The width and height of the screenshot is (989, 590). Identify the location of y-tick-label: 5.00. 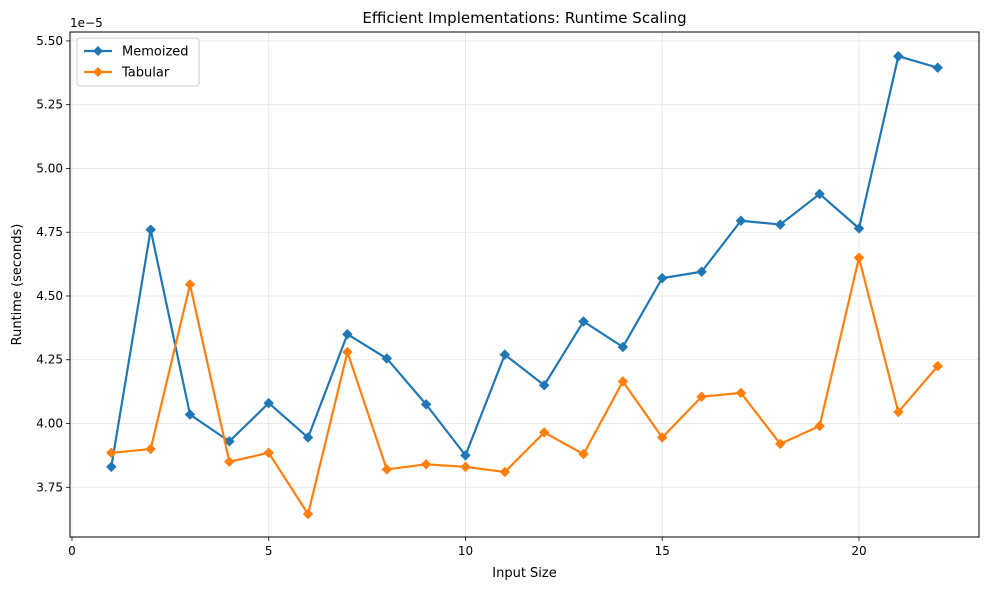
(49, 168).